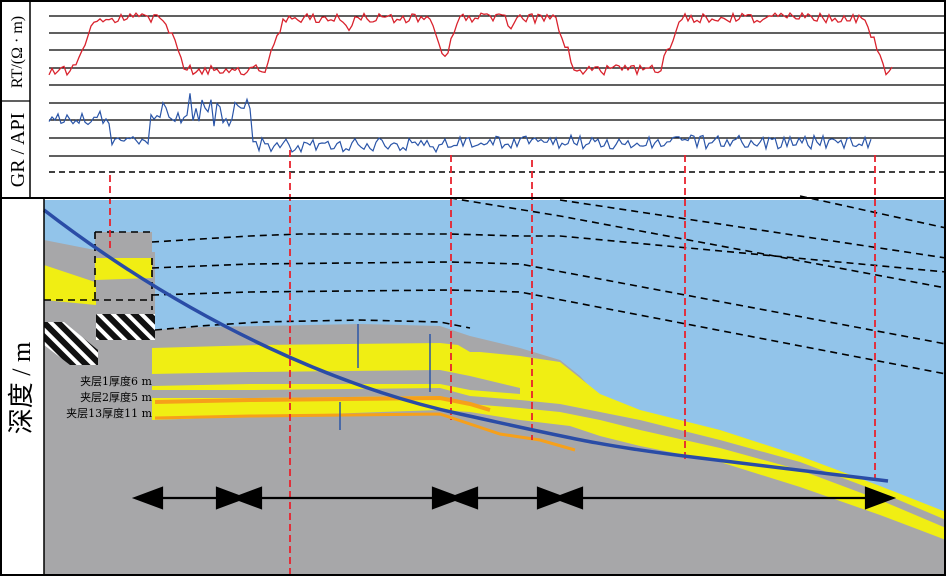 This screenshot has width=946, height=576. I want to click on hatched-zone-upper, so click(125, 327).